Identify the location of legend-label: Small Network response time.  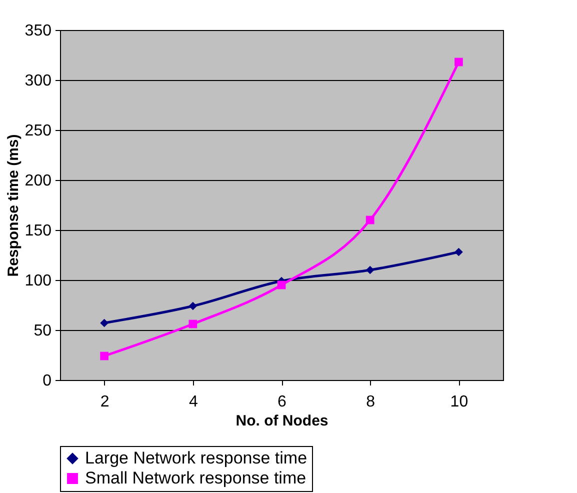
(195, 478).